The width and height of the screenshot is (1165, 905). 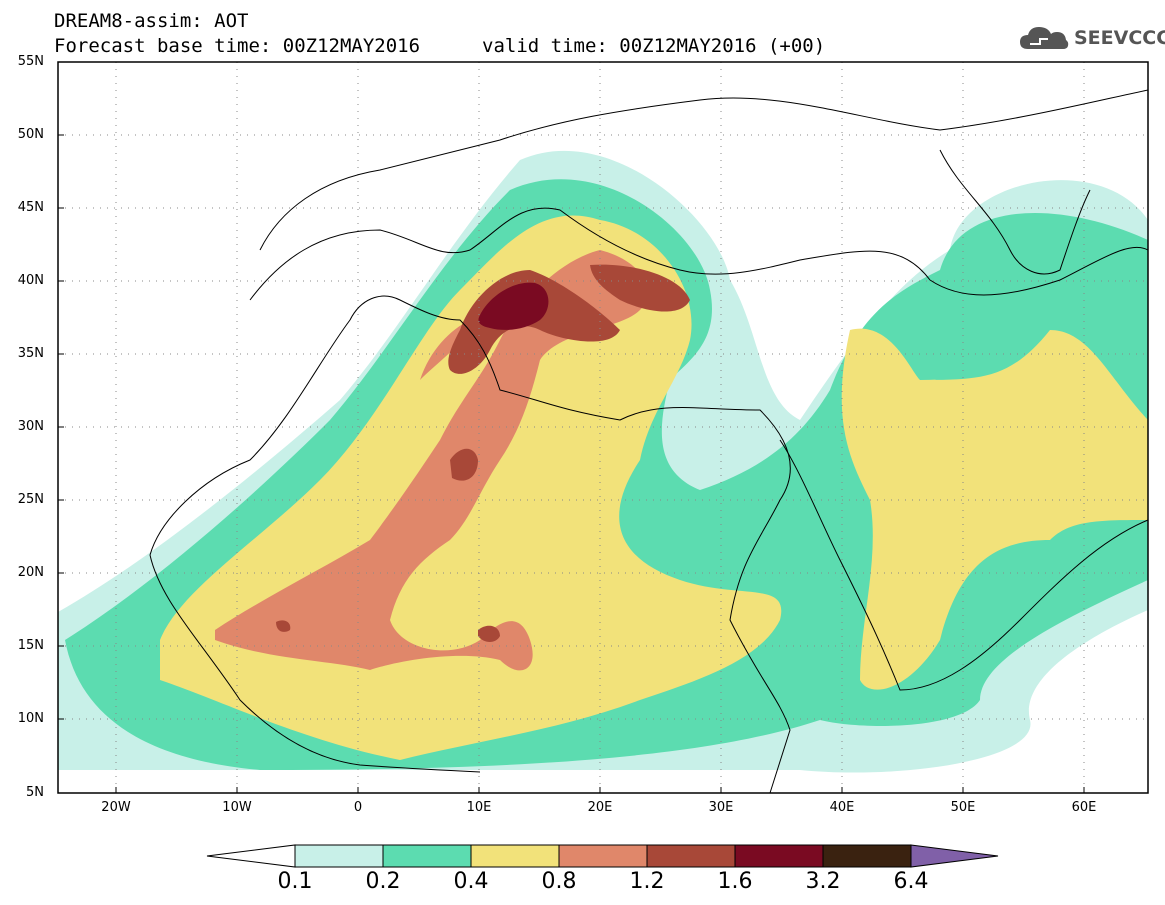 What do you see at coordinates (30, 280) in the screenshot?
I see `lat-label: 40N` at bounding box center [30, 280].